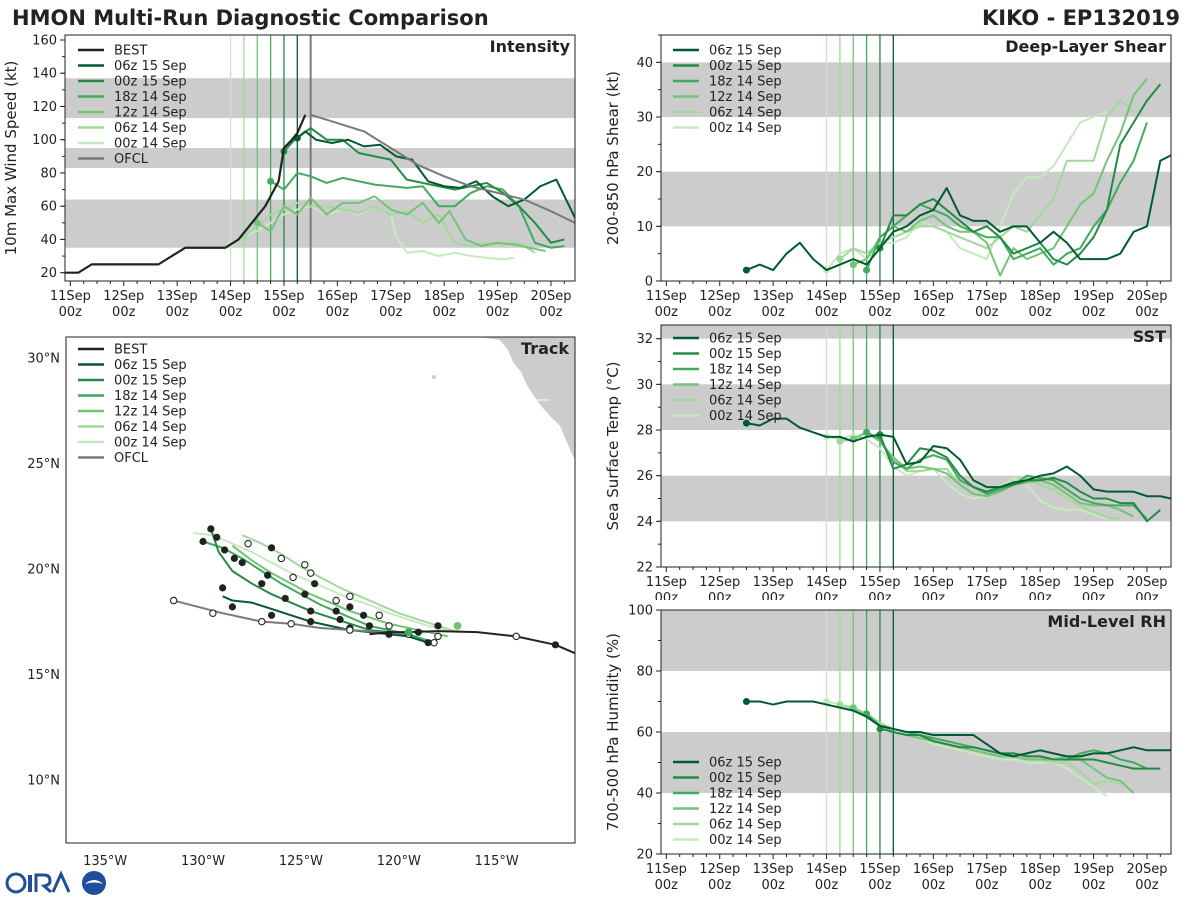 This screenshot has height=900, width=1200. I want to click on logo-seal-wave, so click(94, 882).